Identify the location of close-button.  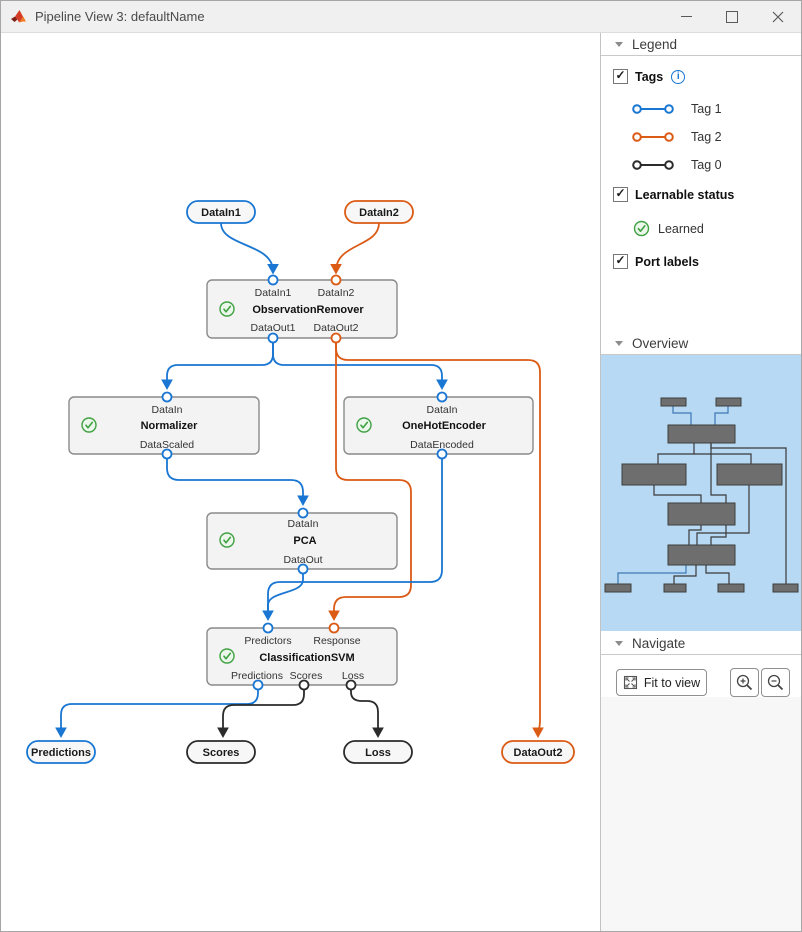
(778, 16).